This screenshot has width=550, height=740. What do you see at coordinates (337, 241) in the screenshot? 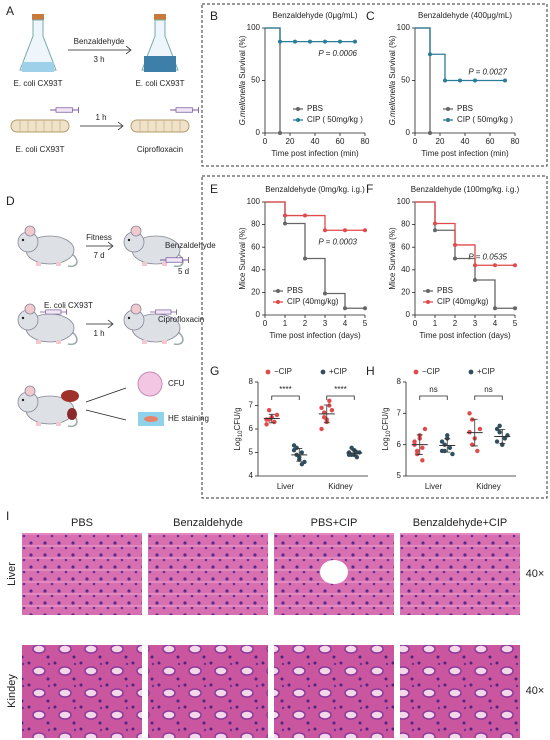
I see `p-value: P = 0.0003` at bounding box center [337, 241].